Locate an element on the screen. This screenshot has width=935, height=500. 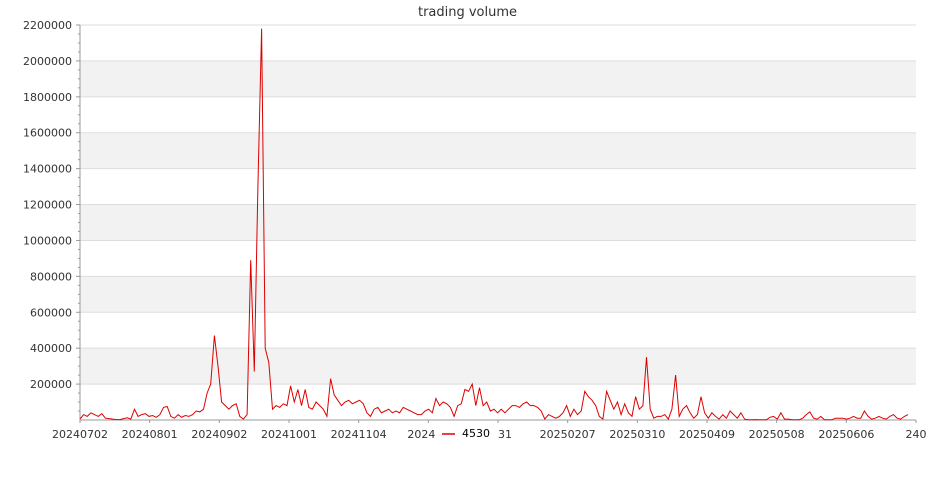
x-tick-label: 20240801 is located at coordinates (150, 434).